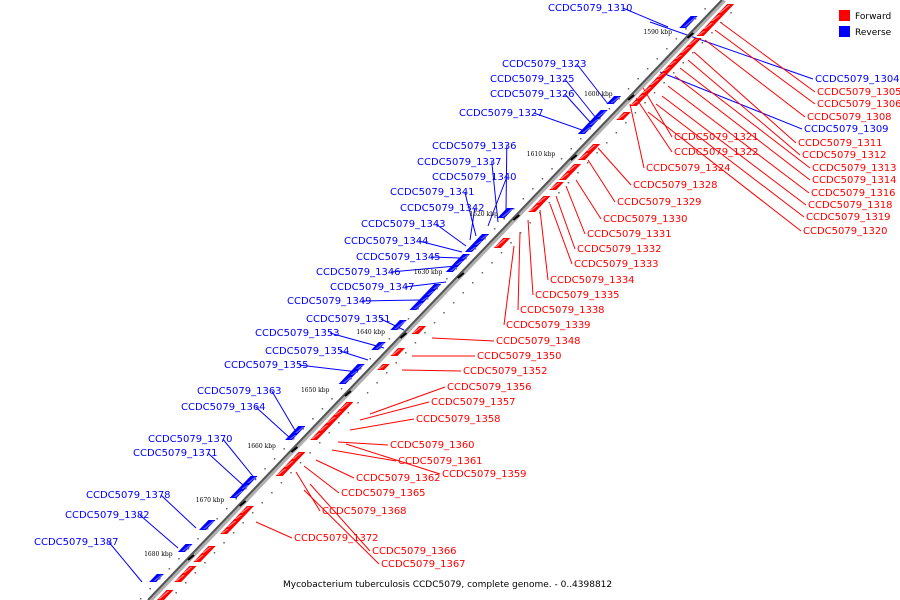 The height and width of the screenshot is (600, 900). Describe the element at coordinates (315, 390) in the screenshot. I see `scale-tick-label: 1650 kbp` at that location.